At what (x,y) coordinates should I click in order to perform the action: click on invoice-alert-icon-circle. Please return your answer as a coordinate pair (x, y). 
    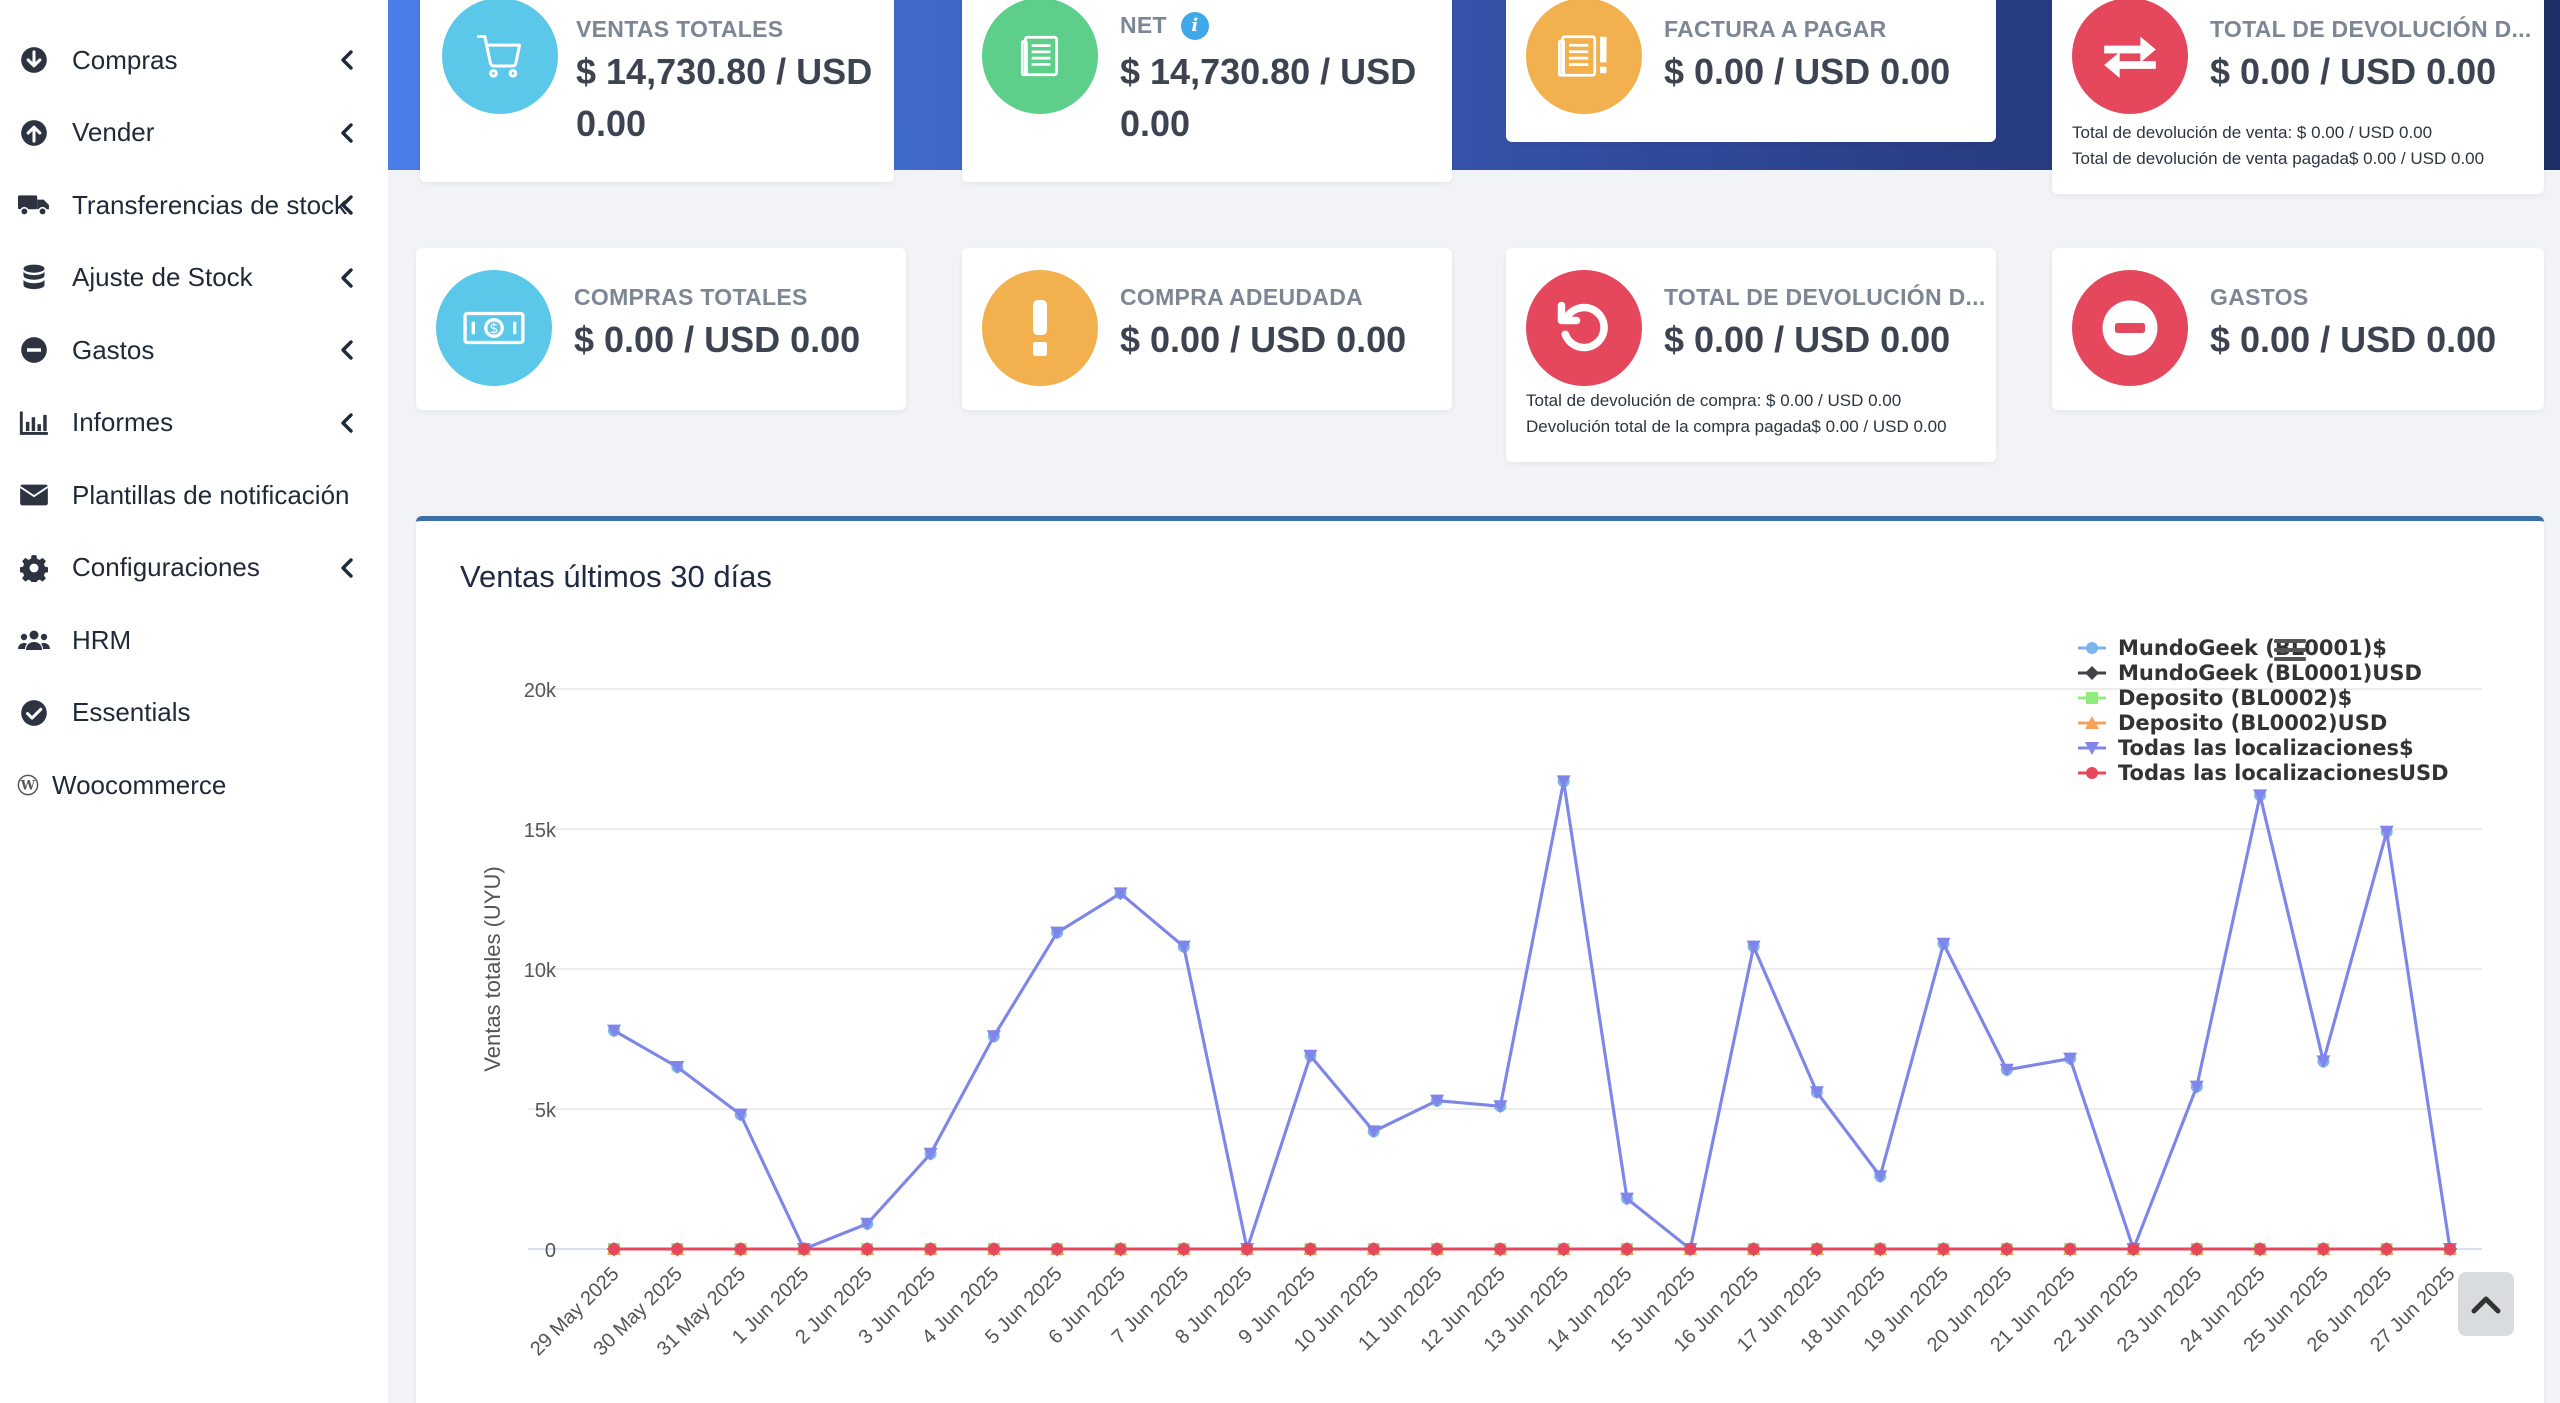
    Looking at the image, I should click on (1584, 57).